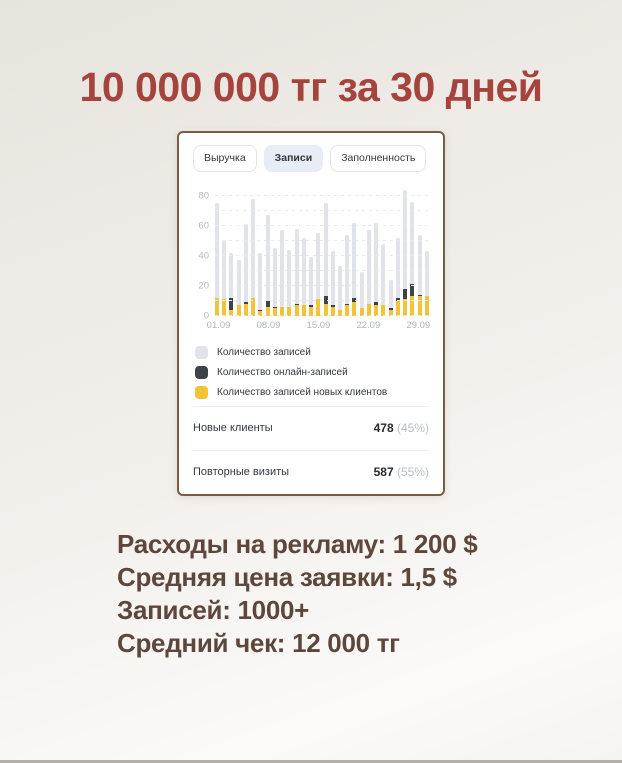 Image resolution: width=622 pixels, height=763 pixels. Describe the element at coordinates (405, 252) in the screenshot. I see `bar-27.09` at that location.